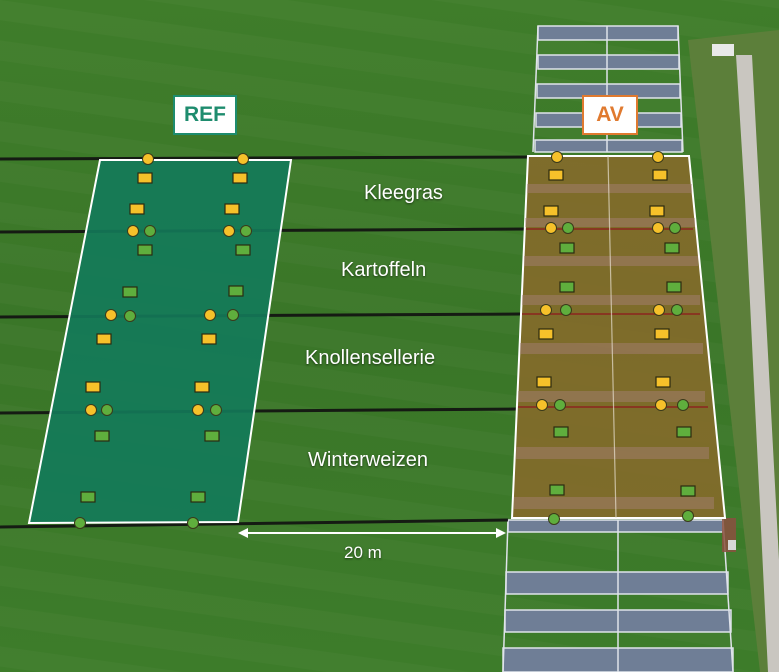  Describe the element at coordinates (723, 50) in the screenshot. I see `road-sign` at that location.